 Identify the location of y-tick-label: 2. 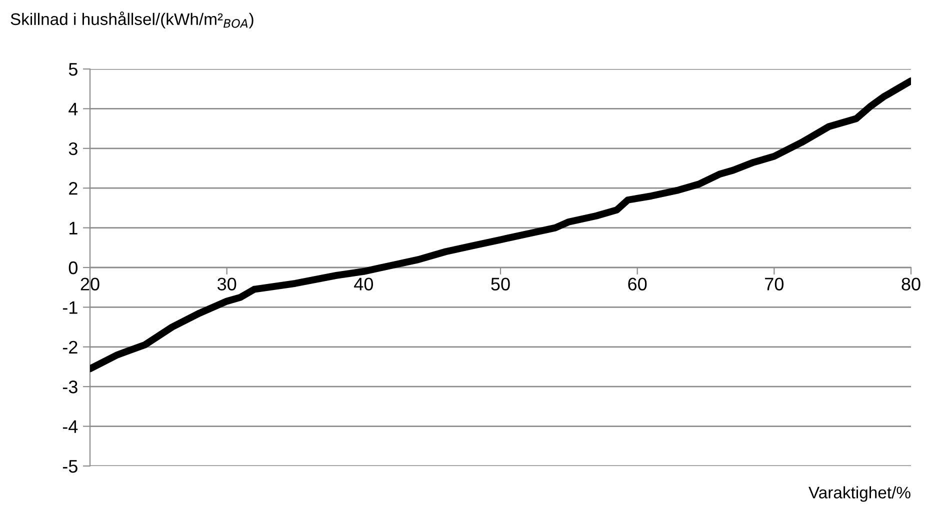
(73, 188).